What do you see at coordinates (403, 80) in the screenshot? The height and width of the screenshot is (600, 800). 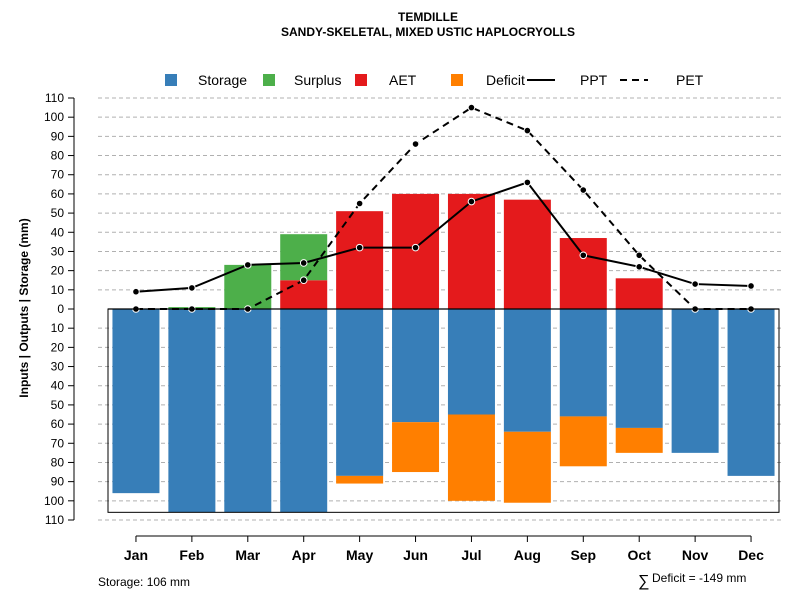 I see `aet-legend-label: AET` at bounding box center [403, 80].